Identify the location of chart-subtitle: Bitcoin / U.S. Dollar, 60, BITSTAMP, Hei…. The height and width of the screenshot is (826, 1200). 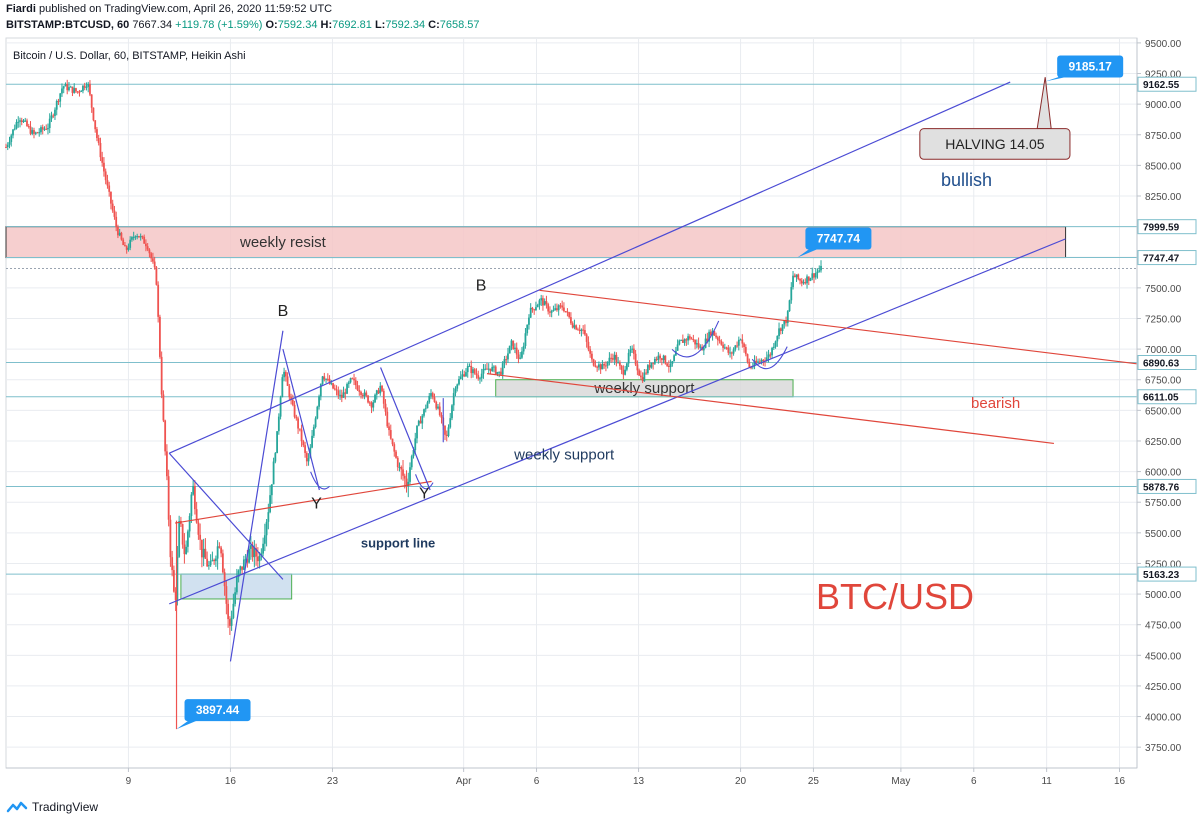
(129, 56).